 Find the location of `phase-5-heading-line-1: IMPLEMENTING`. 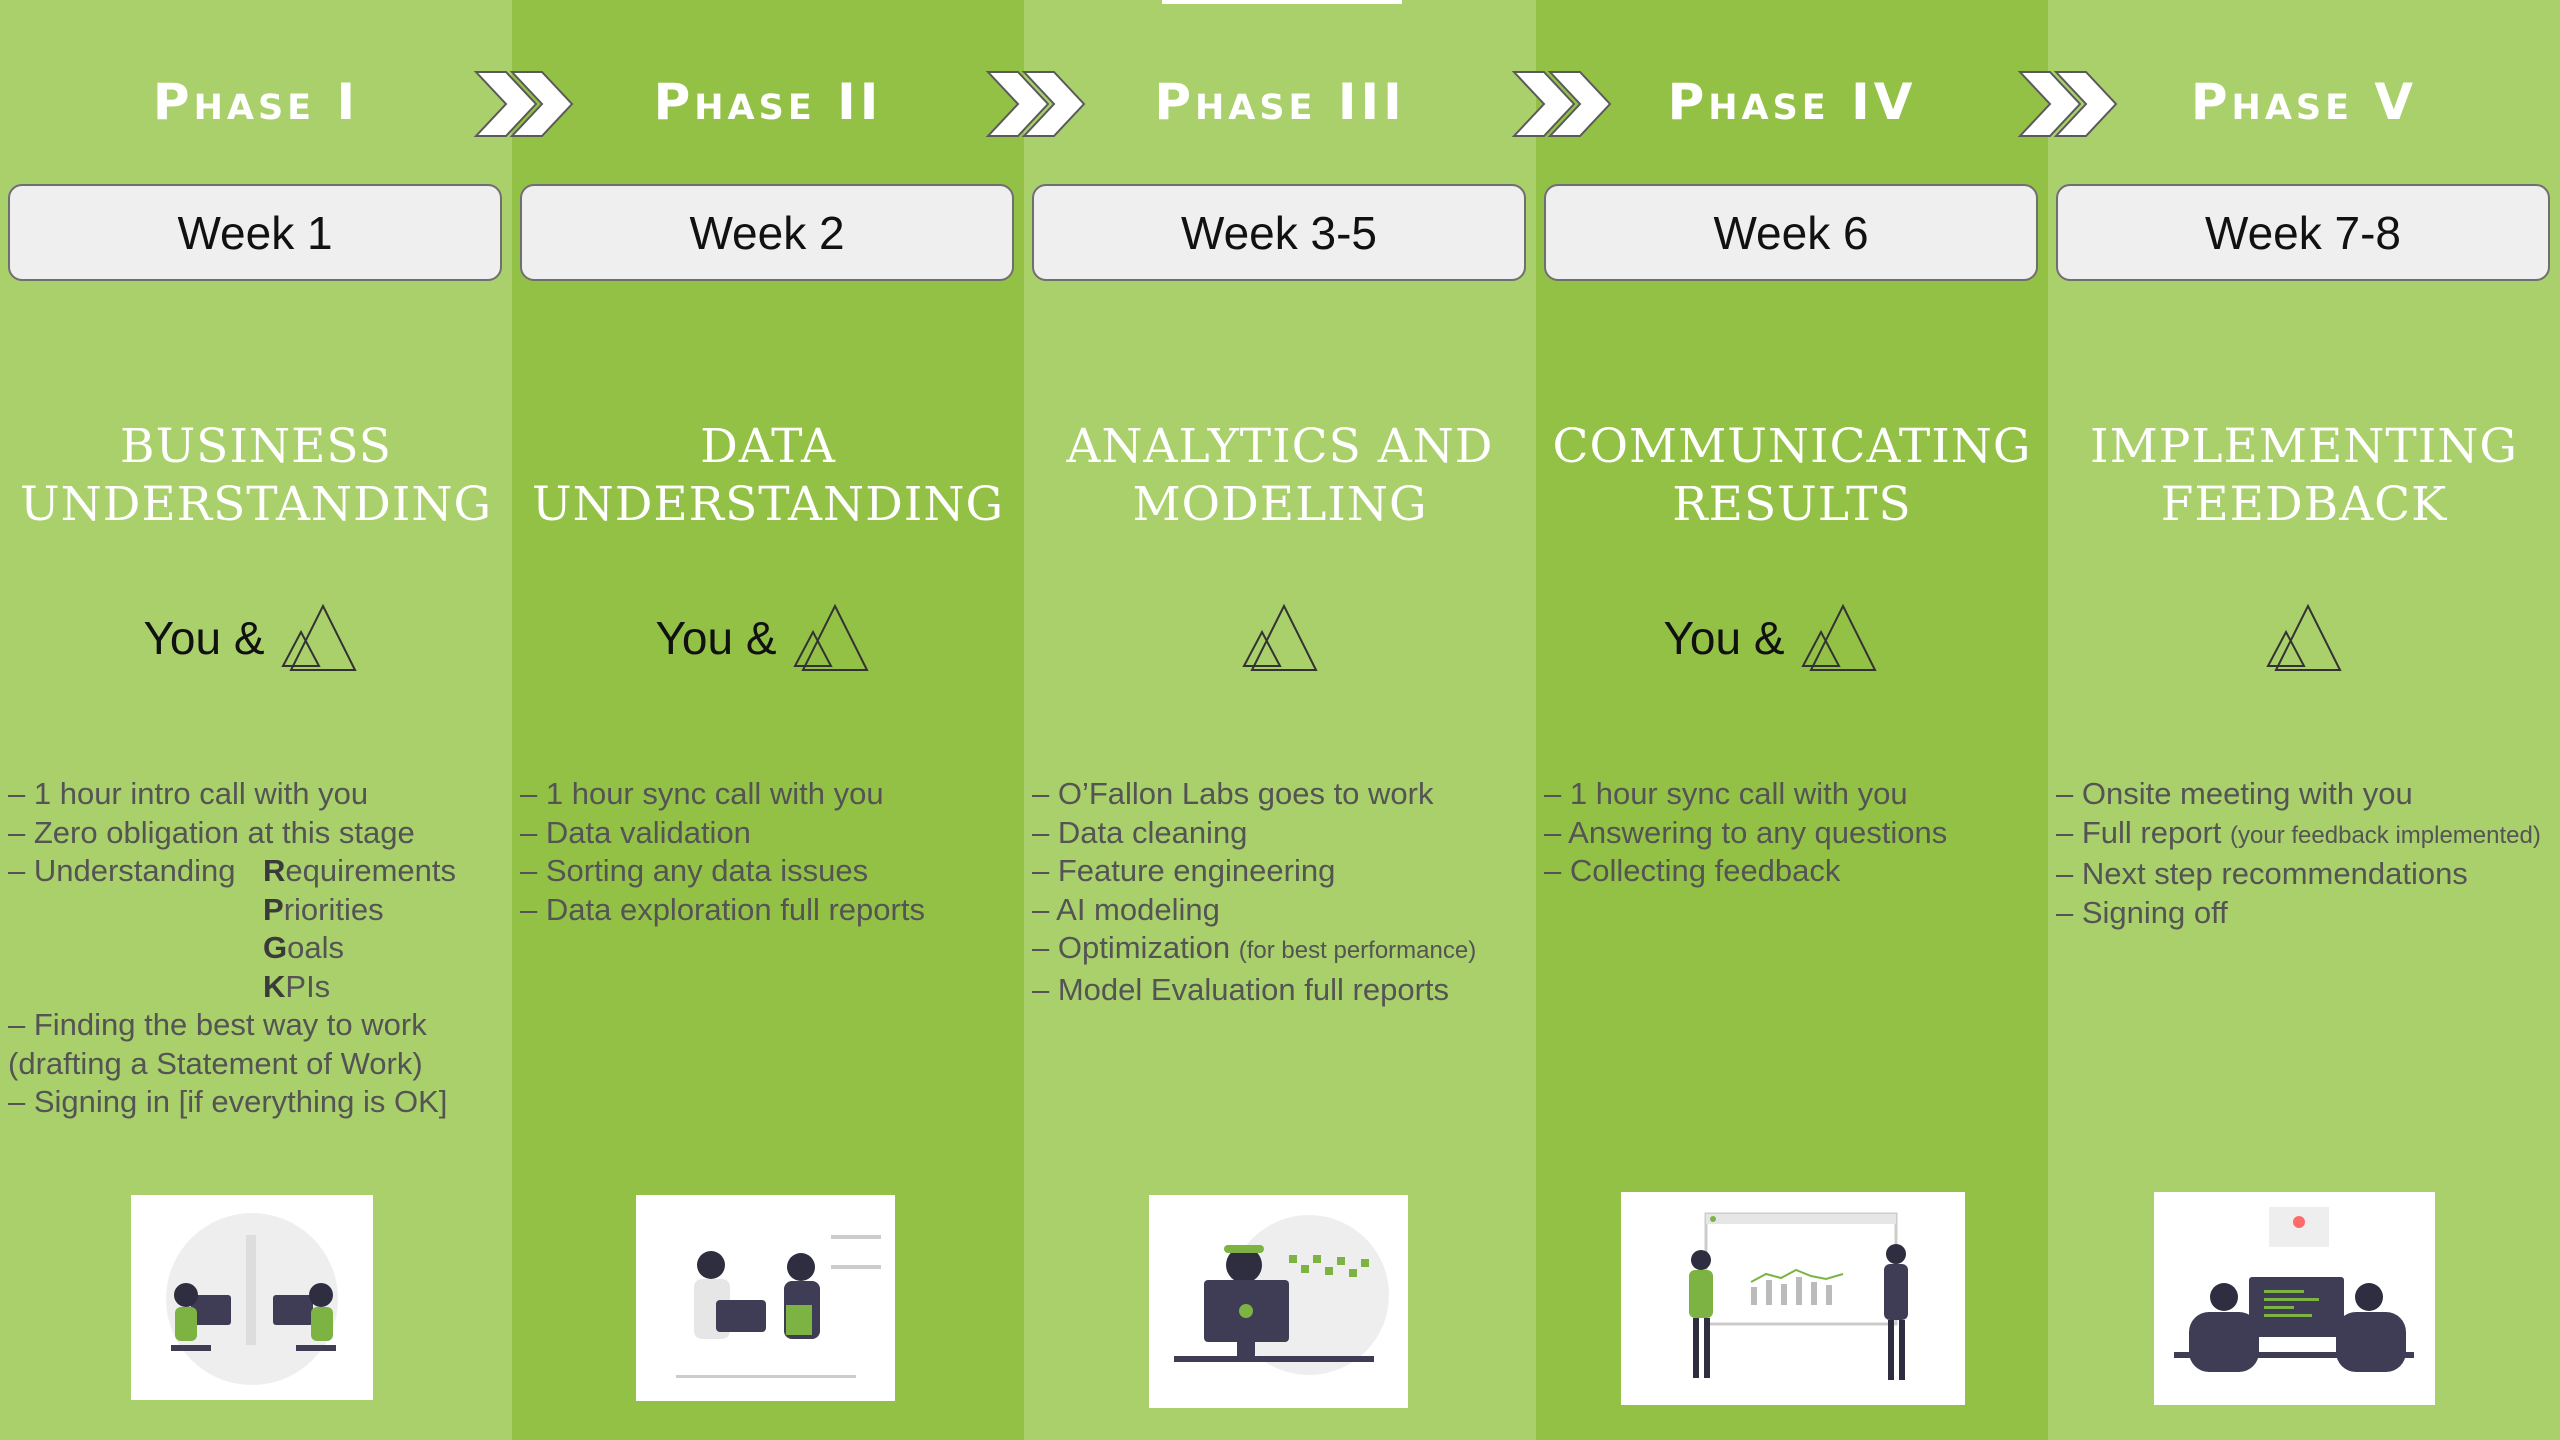

phase-5-heading-line-1: IMPLEMENTING is located at coordinates (2304, 446).